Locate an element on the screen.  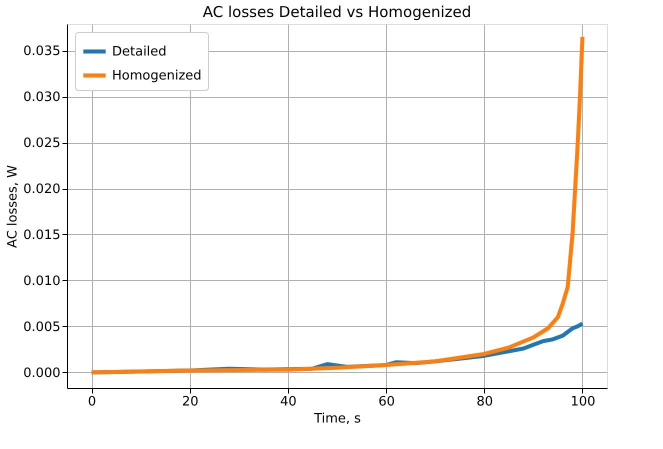
x-tick-label: 80 is located at coordinates (485, 402).